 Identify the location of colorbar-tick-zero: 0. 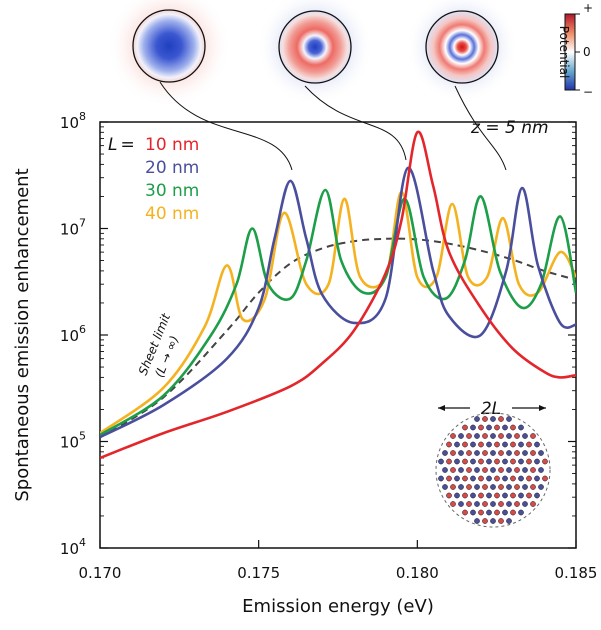
(587, 52).